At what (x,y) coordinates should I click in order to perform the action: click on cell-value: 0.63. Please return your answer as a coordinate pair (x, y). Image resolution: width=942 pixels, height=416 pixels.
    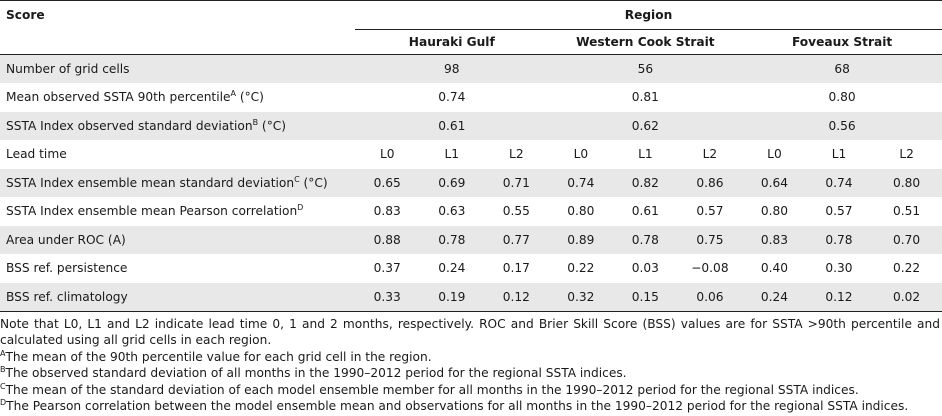
    Looking at the image, I should click on (452, 211).